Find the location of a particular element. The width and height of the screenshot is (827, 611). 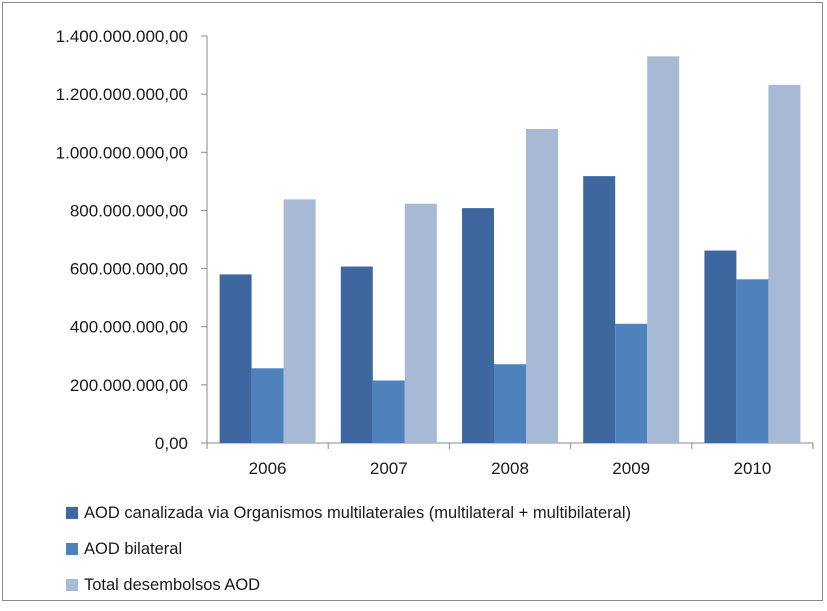

legend-label: AOD bilateral is located at coordinates (133, 548).